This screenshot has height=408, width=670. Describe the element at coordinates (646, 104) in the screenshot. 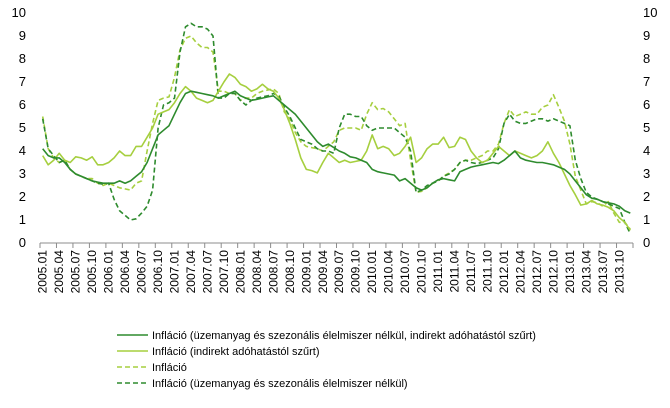

I see `y-tick-label-right: 6` at that location.